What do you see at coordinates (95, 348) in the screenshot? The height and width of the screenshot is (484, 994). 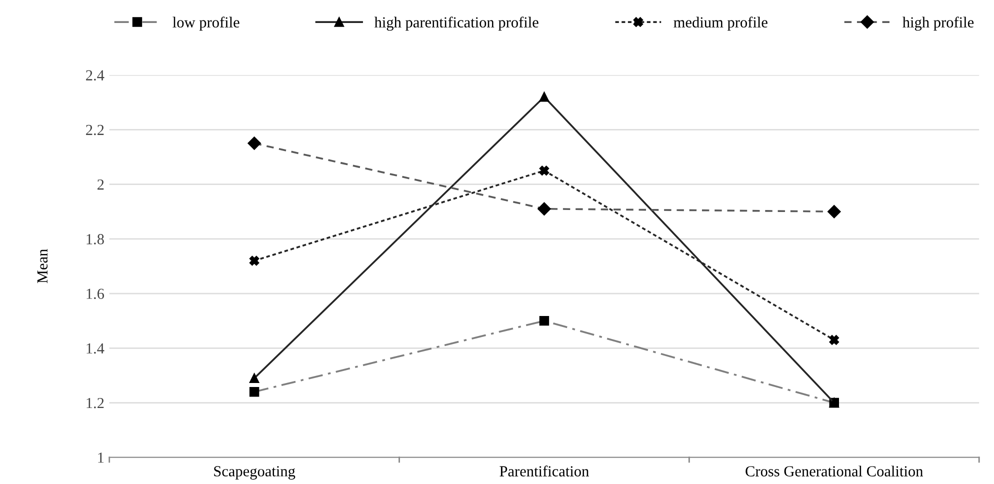 I see `y-tick-label: 1.4` at bounding box center [95, 348].